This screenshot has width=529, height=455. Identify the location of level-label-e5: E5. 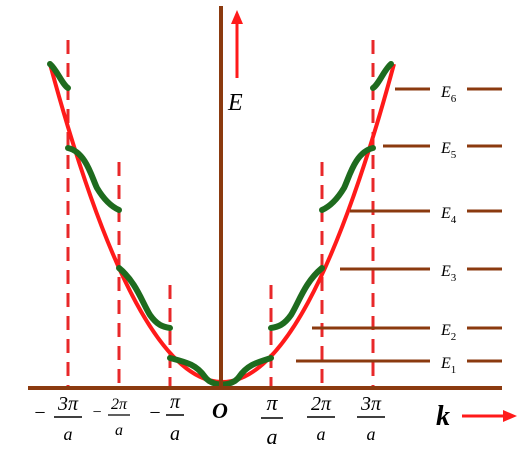
(448, 150).